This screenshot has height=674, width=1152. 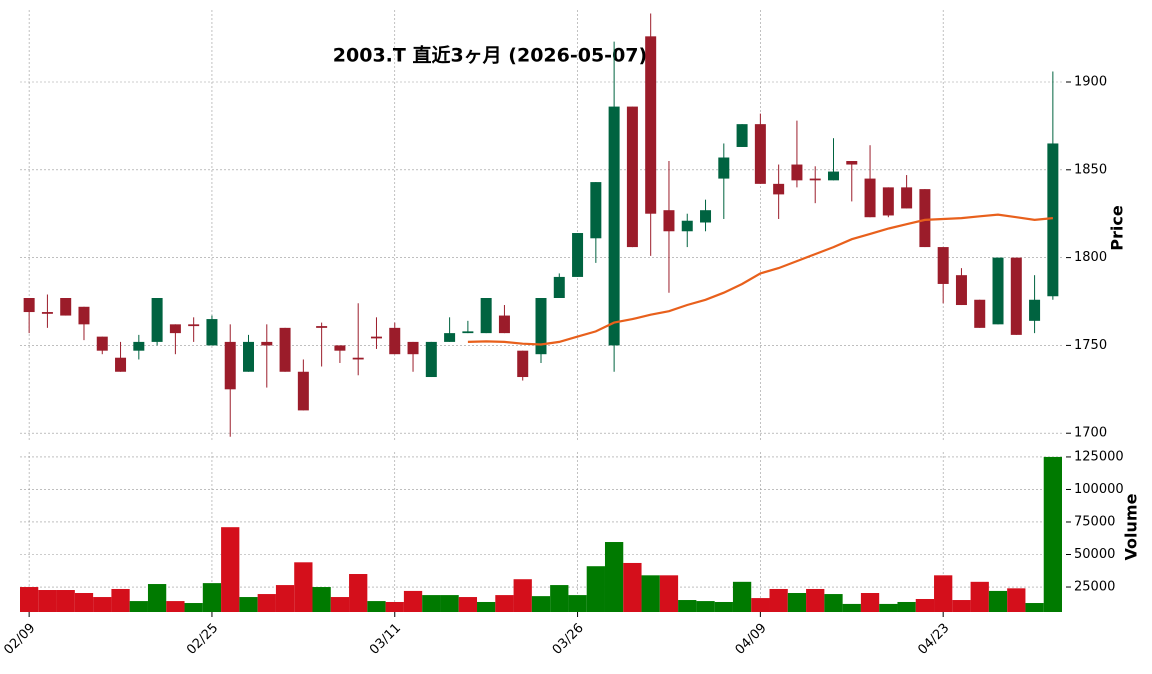 I want to click on y-tick-label: 1750, so click(x=1090, y=345).